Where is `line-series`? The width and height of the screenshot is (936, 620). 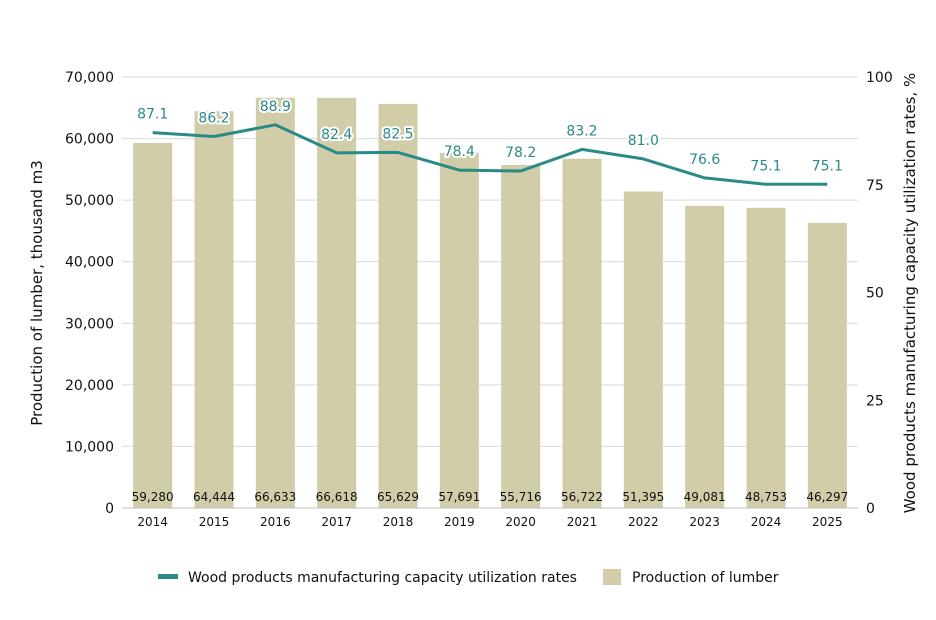
line-series is located at coordinates (490, 154).